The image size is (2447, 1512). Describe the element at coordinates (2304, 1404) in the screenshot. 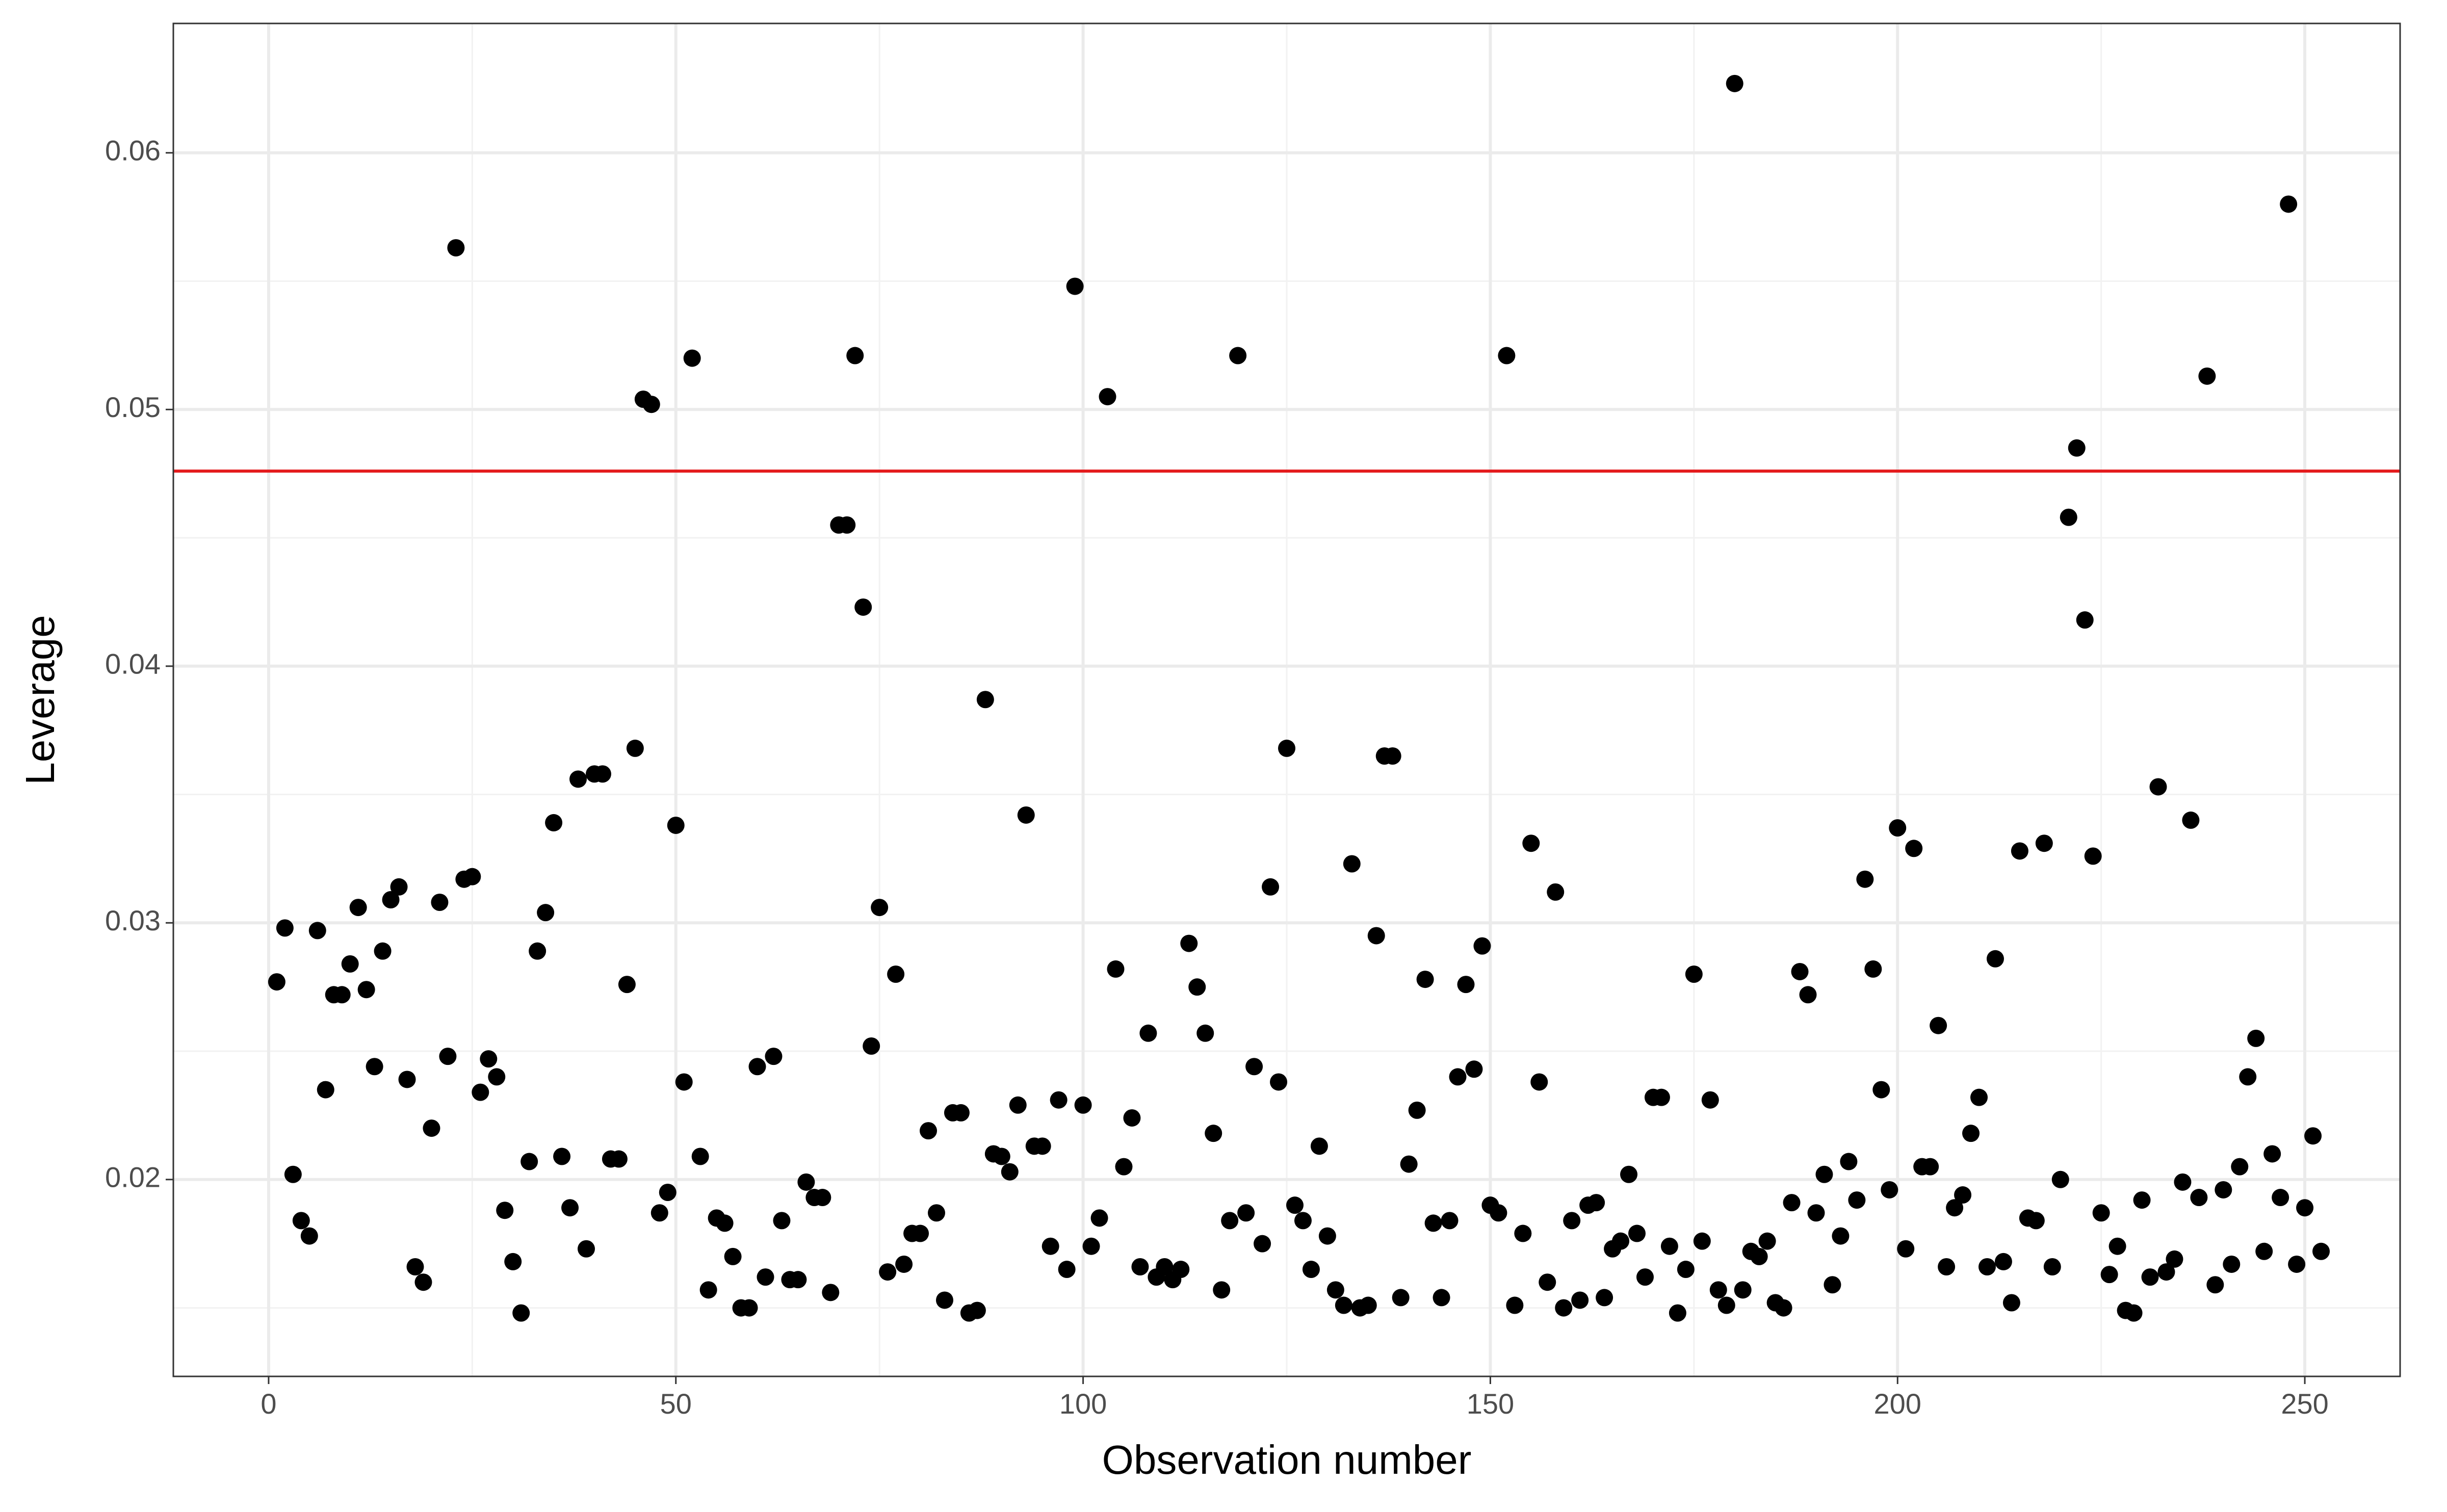

I see `x-tick-label: 250` at that location.